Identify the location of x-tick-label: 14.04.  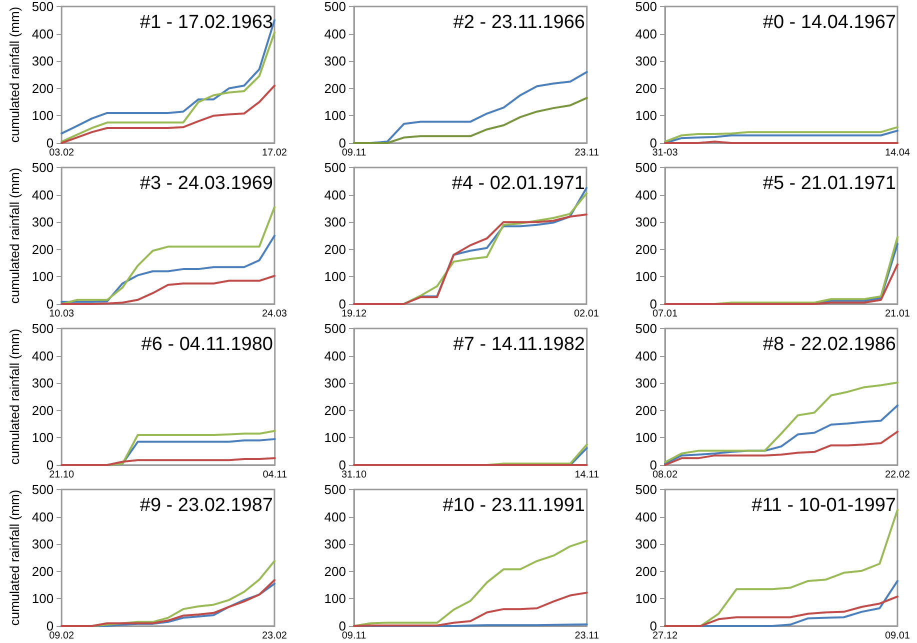
(897, 153).